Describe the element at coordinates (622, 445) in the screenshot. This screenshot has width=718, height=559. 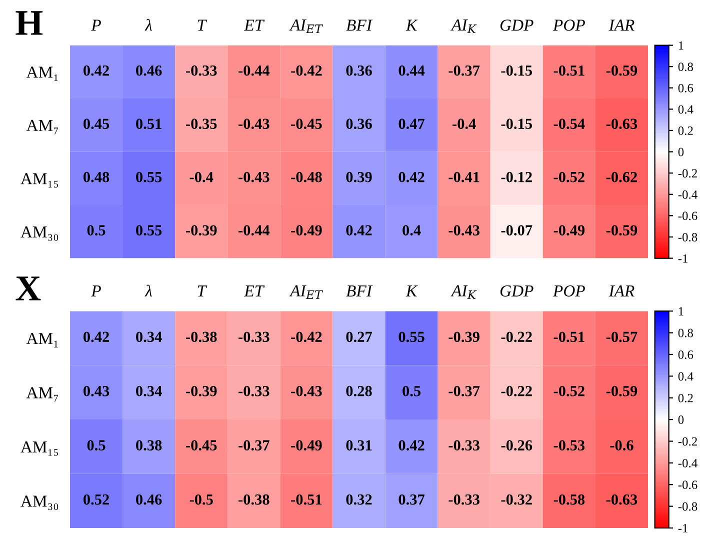
I see `data-label: -0.6` at that location.